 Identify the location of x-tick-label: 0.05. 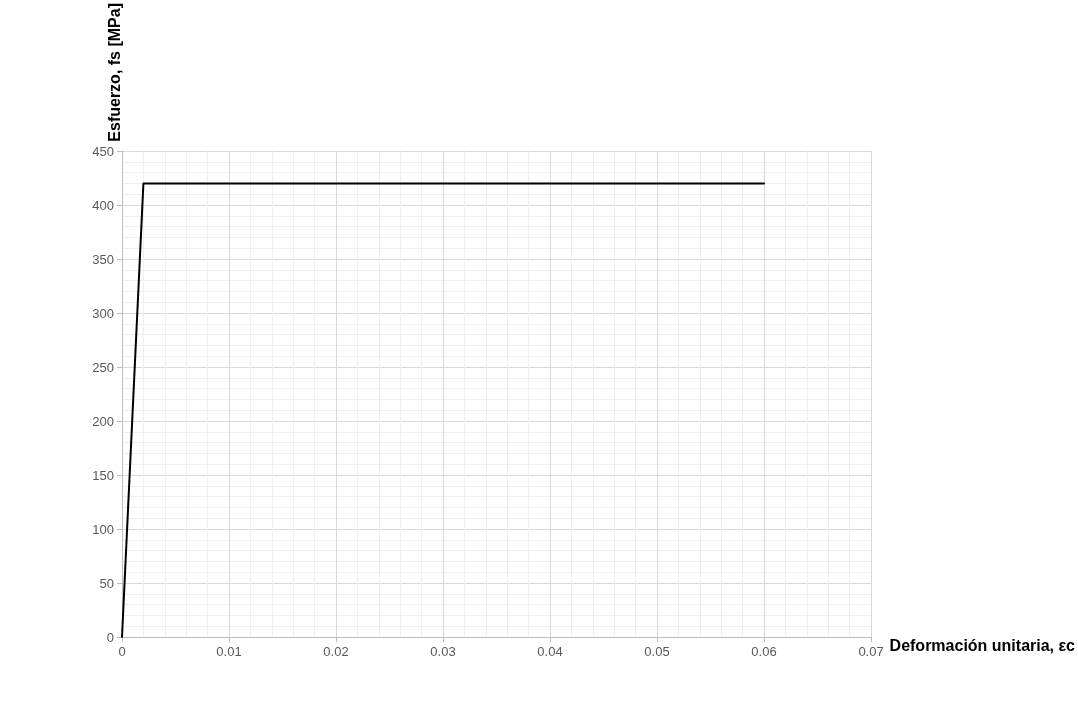
(657, 651).